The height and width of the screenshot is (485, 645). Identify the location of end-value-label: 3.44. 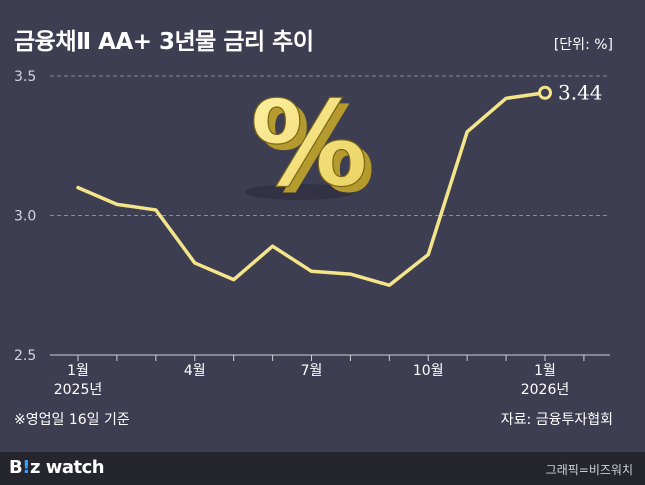
(580, 93).